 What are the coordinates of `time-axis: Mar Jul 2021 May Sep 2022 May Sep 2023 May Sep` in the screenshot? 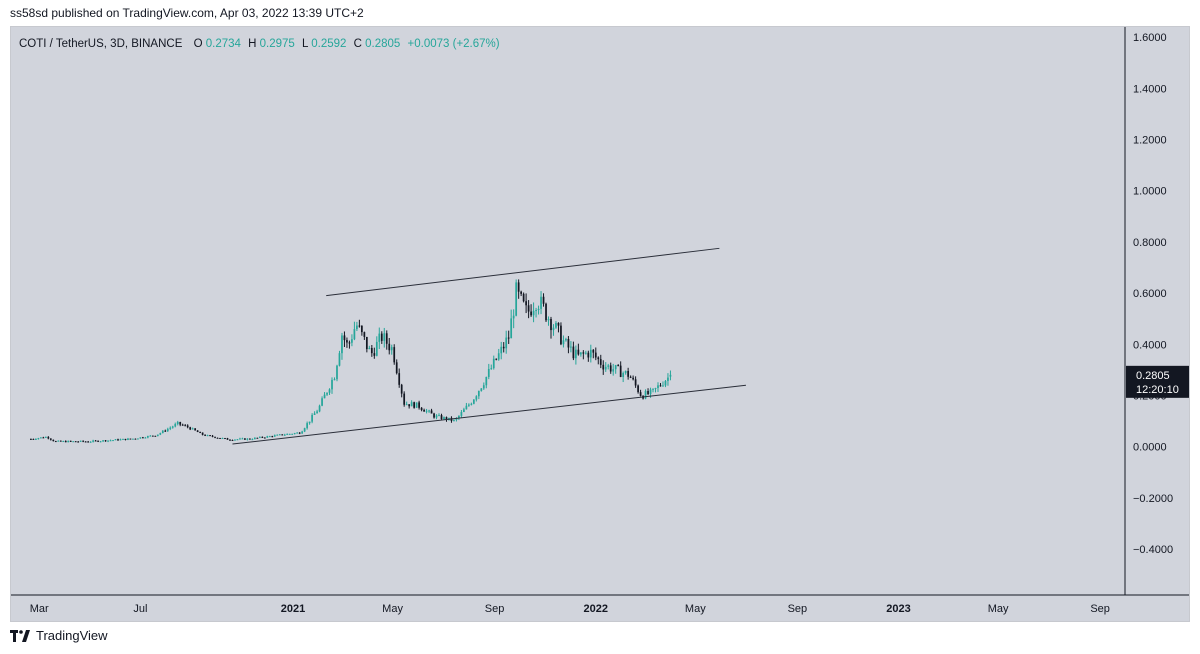 It's located at (570, 609).